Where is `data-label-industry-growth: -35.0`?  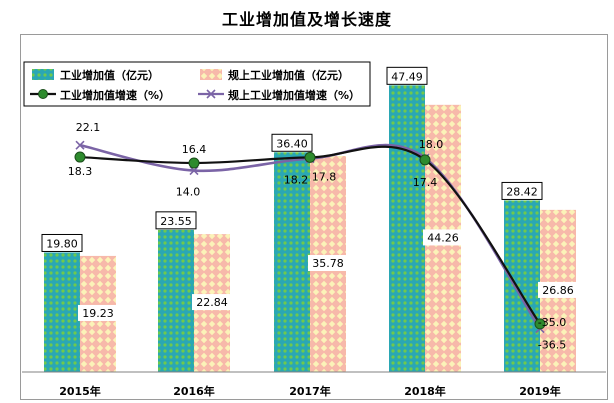
data-label-industry-growth: -35.0 is located at coordinates (552, 322).